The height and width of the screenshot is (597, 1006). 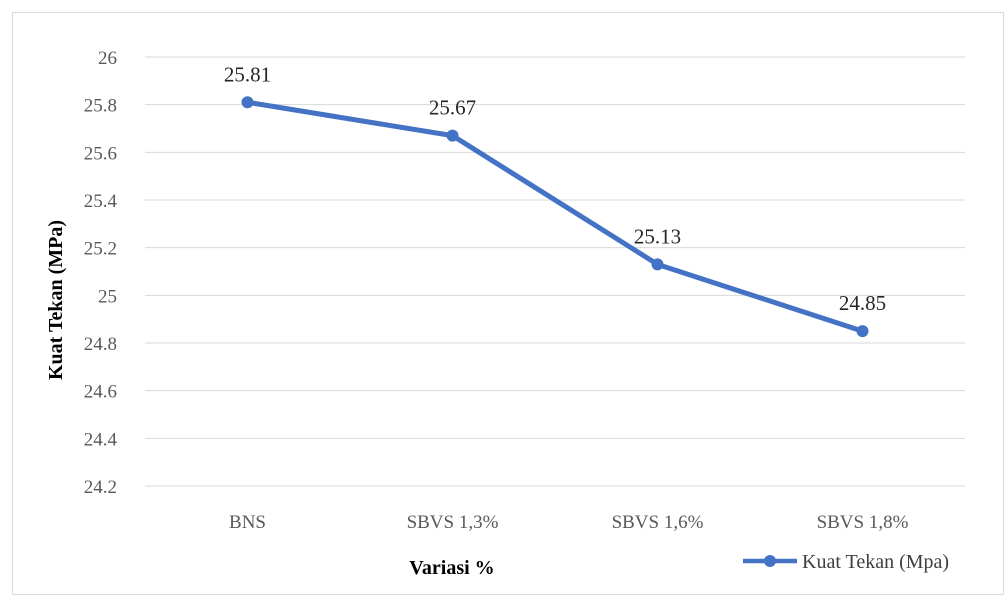 What do you see at coordinates (100, 153) in the screenshot?
I see `y-tick-label: 25.6` at bounding box center [100, 153].